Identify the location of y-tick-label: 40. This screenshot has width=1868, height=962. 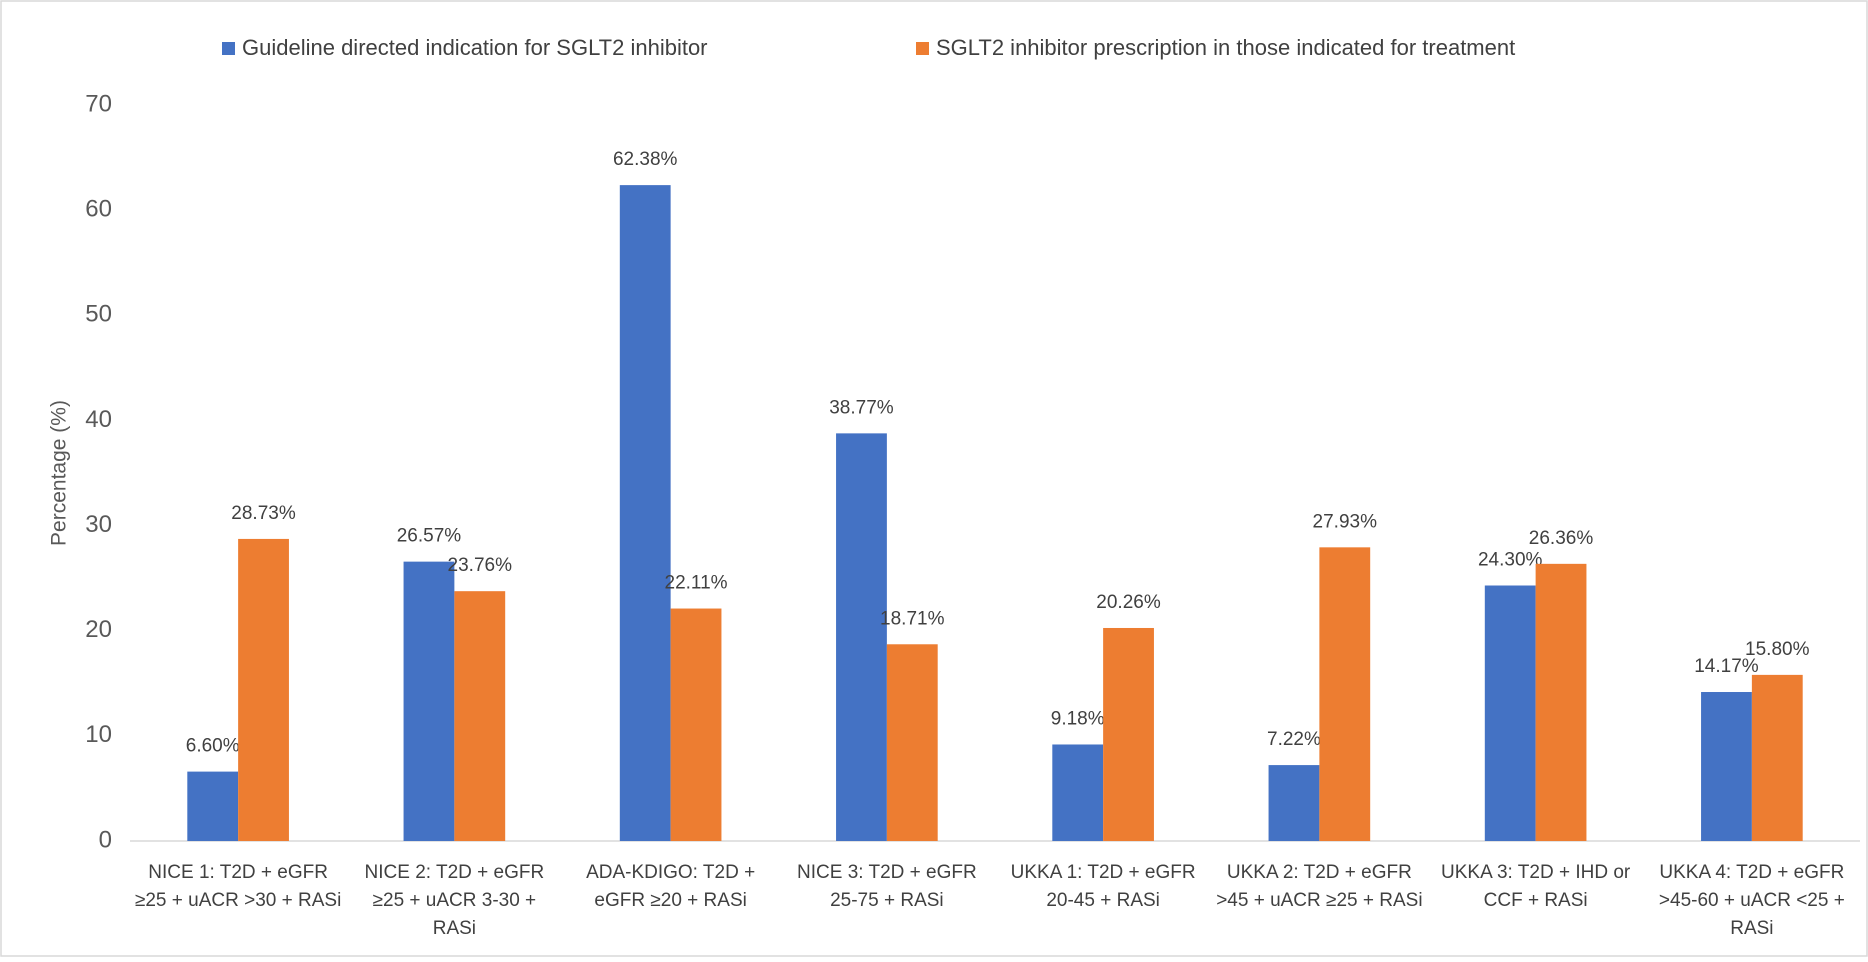
(98, 419).